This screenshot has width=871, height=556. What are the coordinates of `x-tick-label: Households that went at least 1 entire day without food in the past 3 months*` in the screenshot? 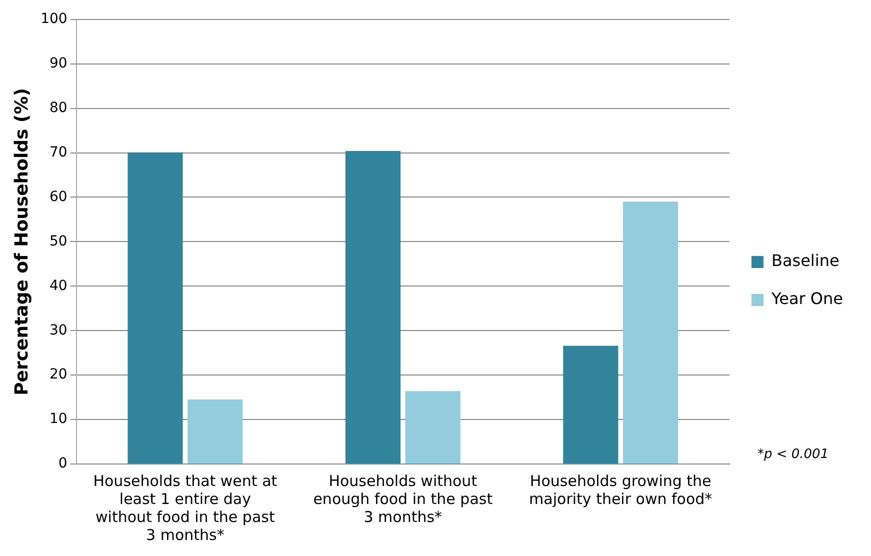 It's located at (185, 508).